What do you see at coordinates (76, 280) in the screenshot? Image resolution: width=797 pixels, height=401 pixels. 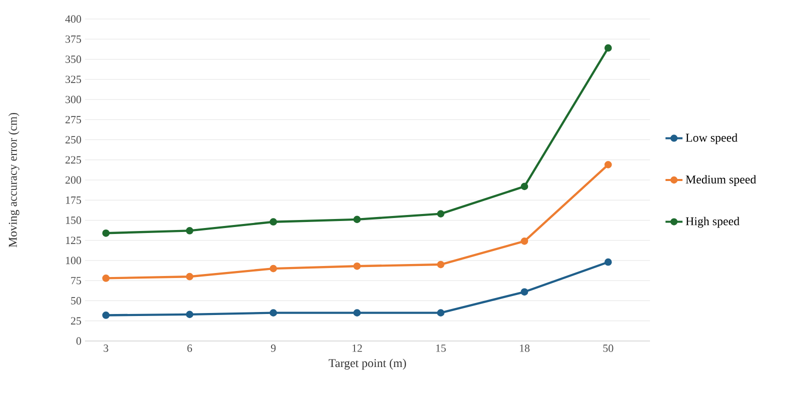 I see `y-tick-label: 75` at bounding box center [76, 280].